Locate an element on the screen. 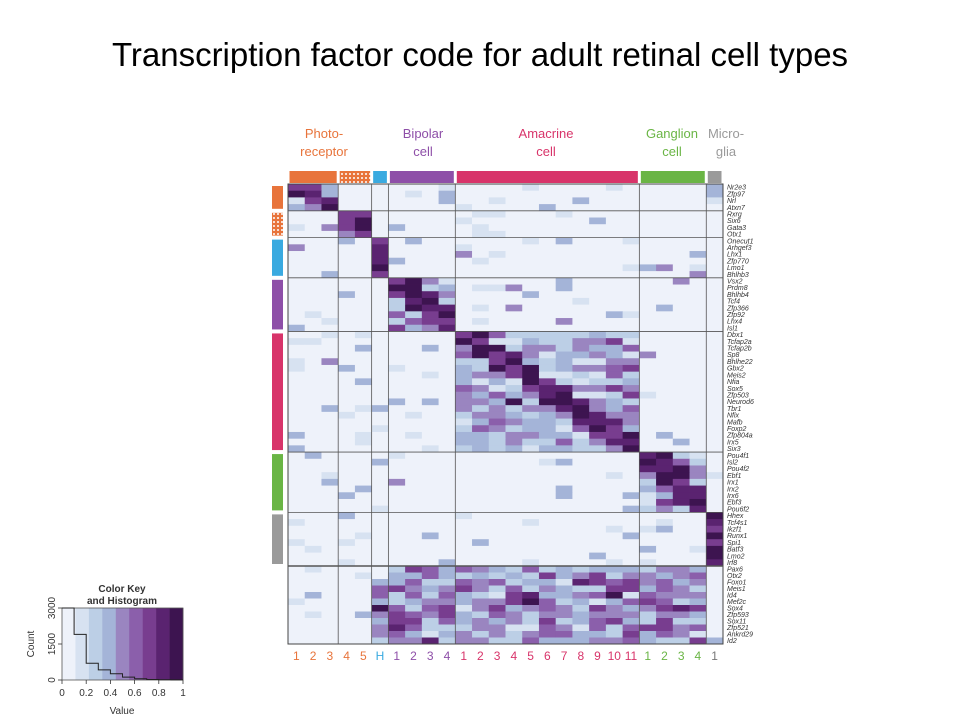 This screenshot has height=720, width=960. cluster-label: 10 is located at coordinates (615, 656).